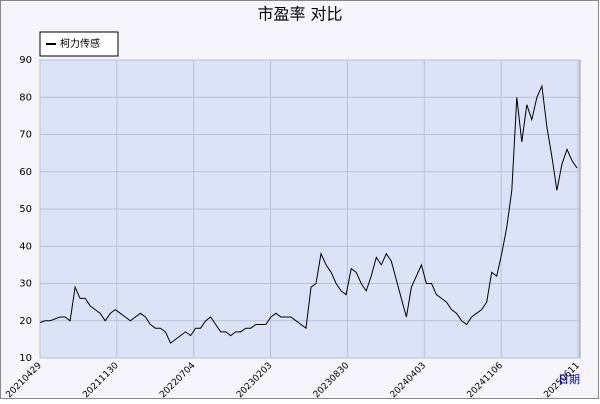 The width and height of the screenshot is (600, 404). What do you see at coordinates (25, 135) in the screenshot?
I see `y-tick-label: 70` at bounding box center [25, 135].